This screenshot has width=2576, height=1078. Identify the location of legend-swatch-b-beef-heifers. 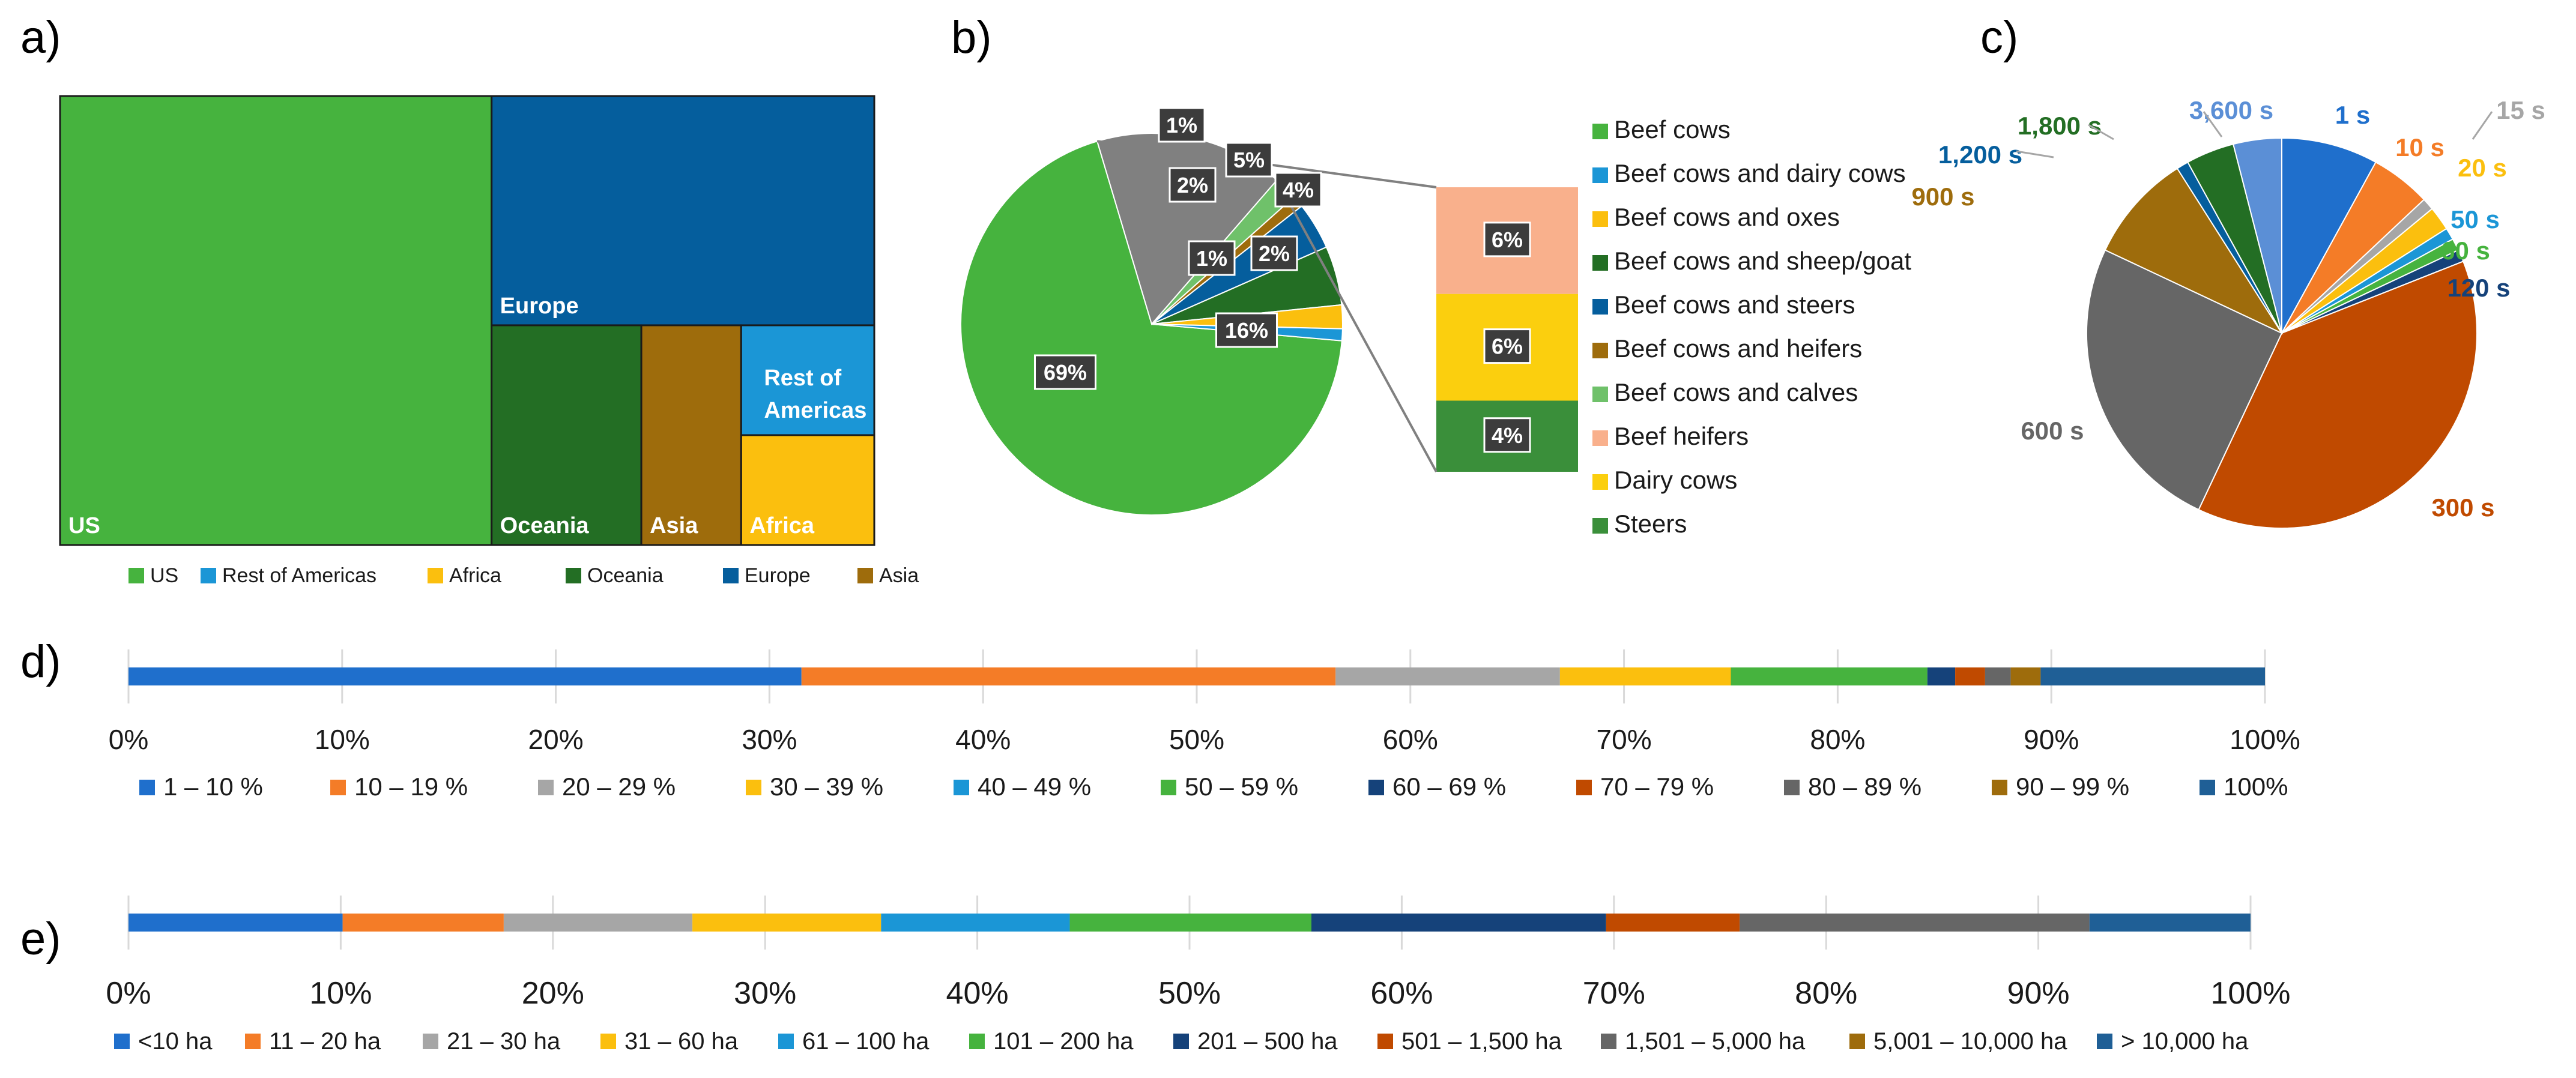
(1600, 438).